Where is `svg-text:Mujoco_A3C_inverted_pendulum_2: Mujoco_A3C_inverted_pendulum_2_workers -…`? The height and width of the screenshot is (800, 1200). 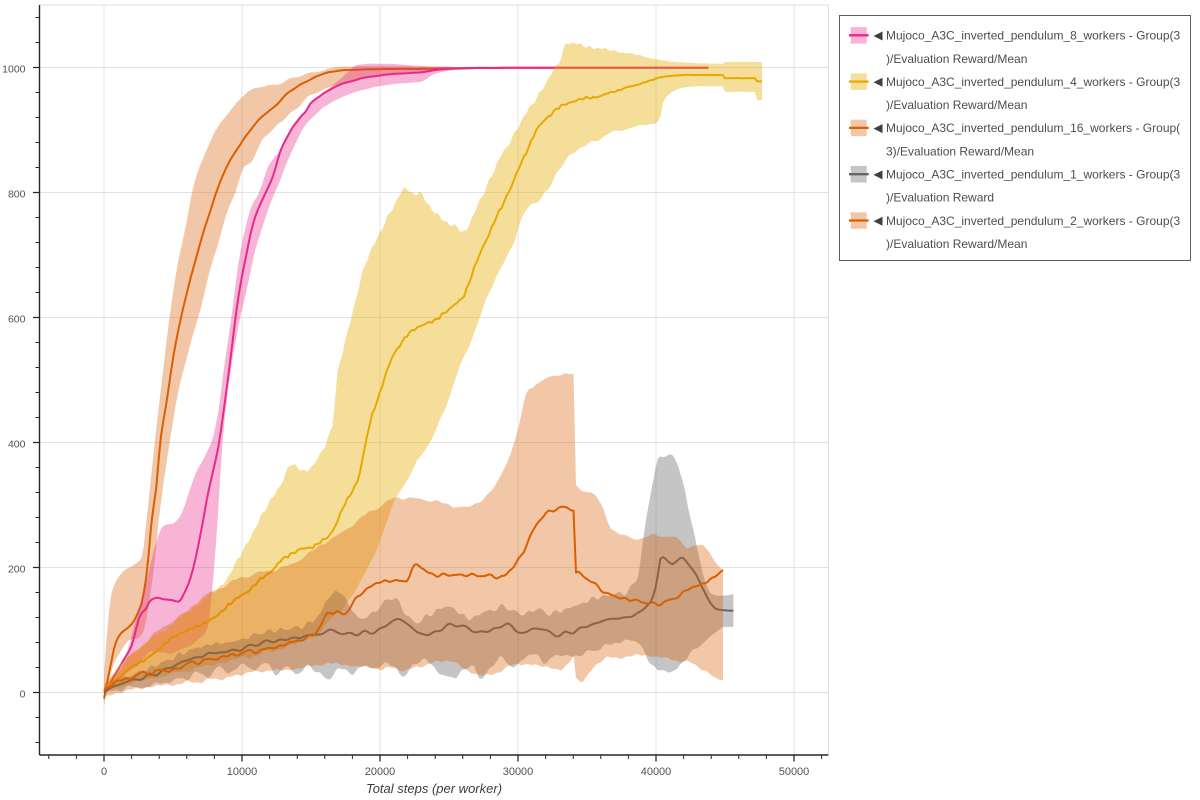 svg-text:Mujoco_A3C_inverted_pendulum_2: Mujoco_A3C_inverted_pendulum_2_workers -… is located at coordinates (1033, 221).